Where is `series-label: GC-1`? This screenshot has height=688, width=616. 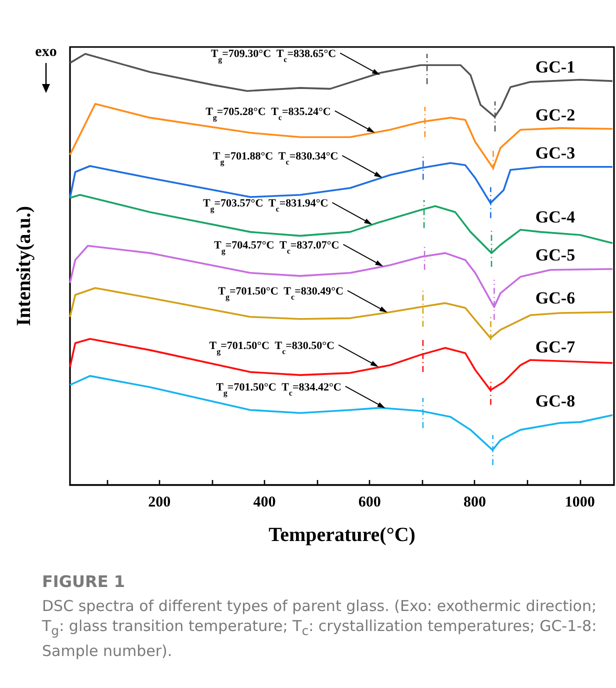
series-label: GC-1 is located at coordinates (555, 66).